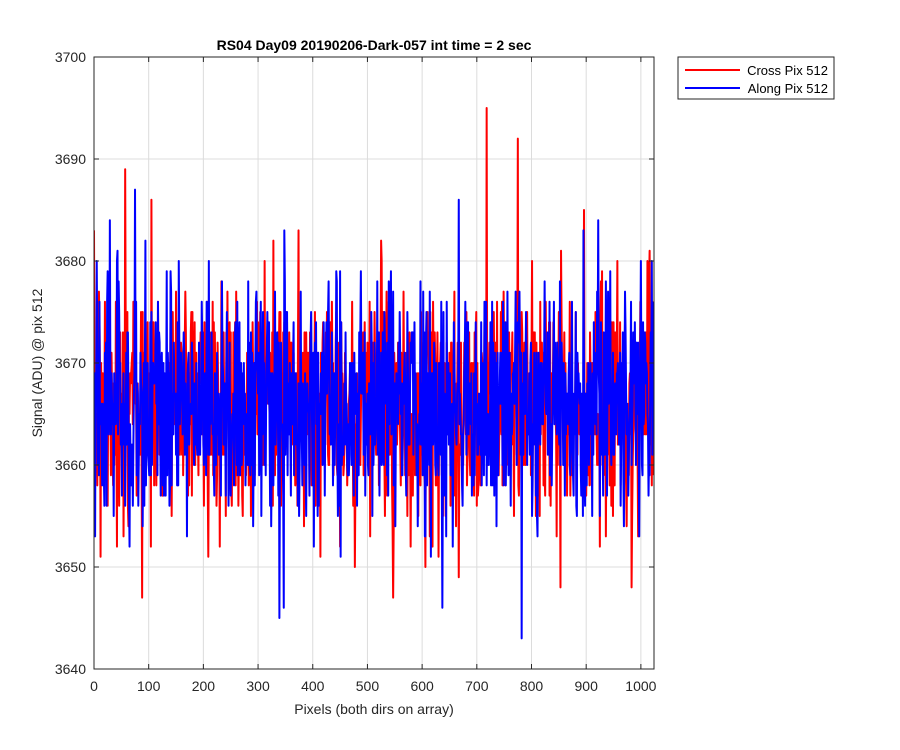  Describe the element at coordinates (70, 159) in the screenshot. I see `y-tick-label: 3690` at that location.